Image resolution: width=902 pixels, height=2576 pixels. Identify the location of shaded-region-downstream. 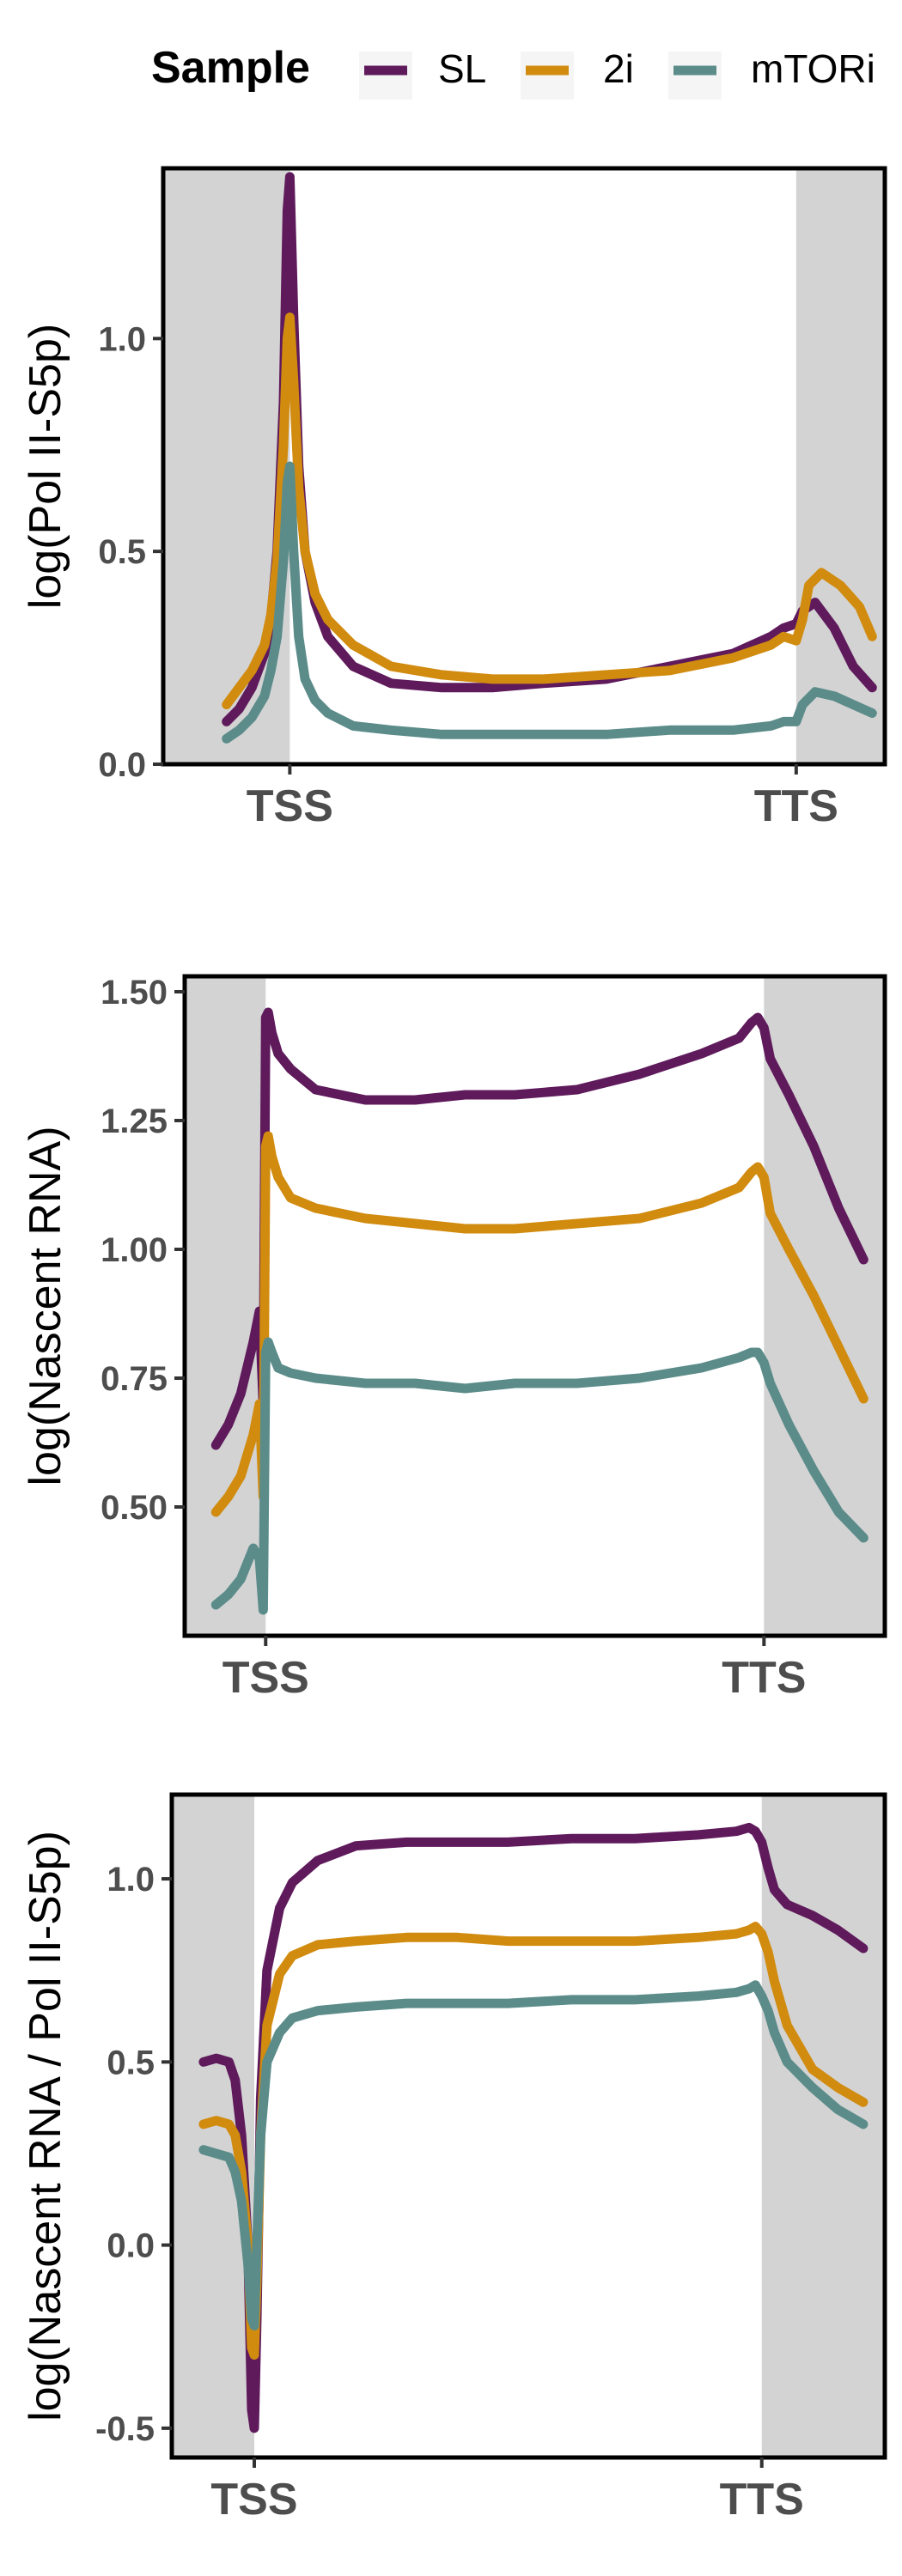
(840, 466).